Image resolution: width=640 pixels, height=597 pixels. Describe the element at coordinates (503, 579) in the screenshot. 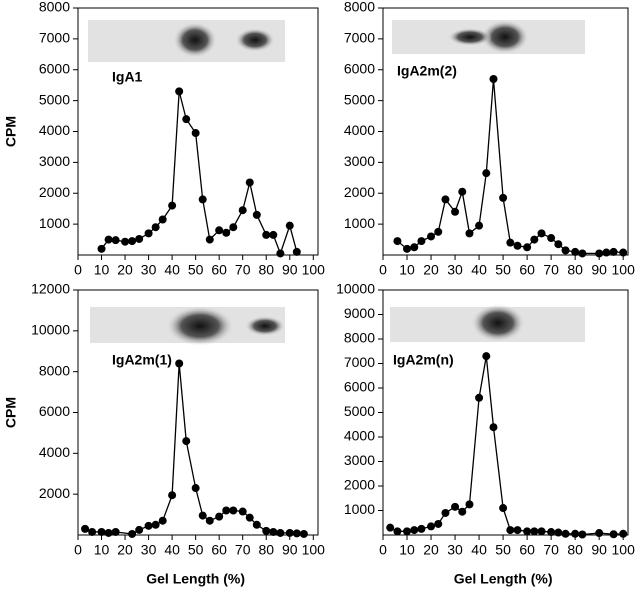

I see `x-axis-label: Gel Length (%)` at that location.